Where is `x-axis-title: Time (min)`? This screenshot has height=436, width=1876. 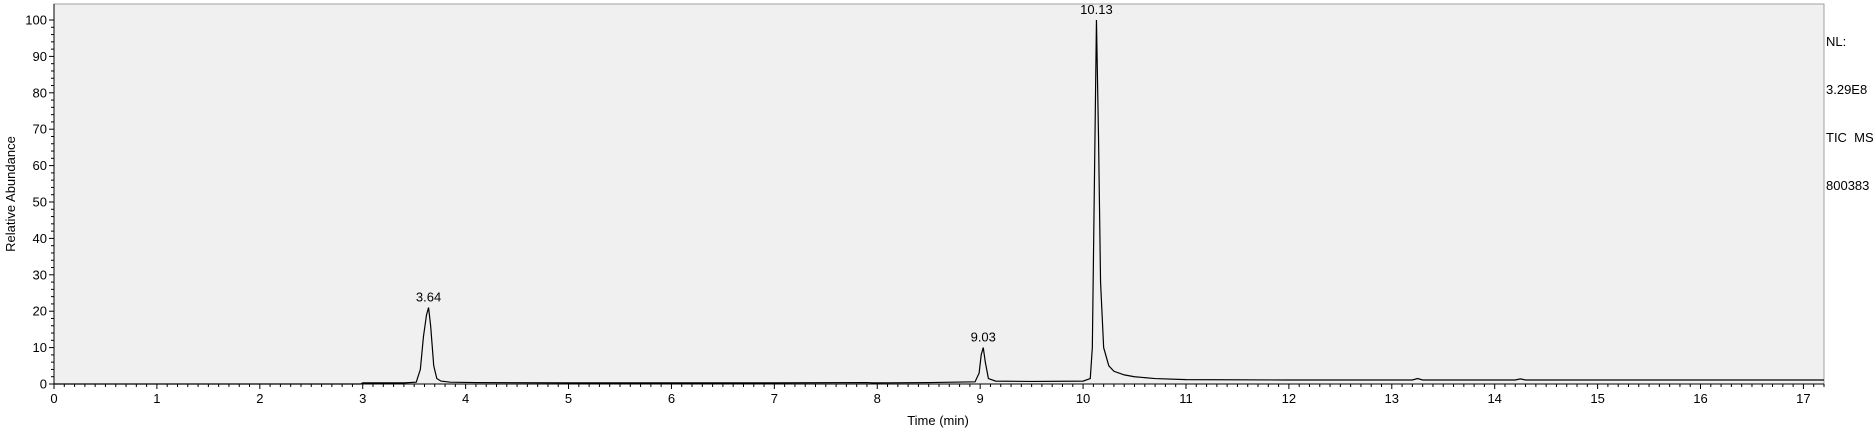
x-axis-title: Time (min) is located at coordinates (938, 420).